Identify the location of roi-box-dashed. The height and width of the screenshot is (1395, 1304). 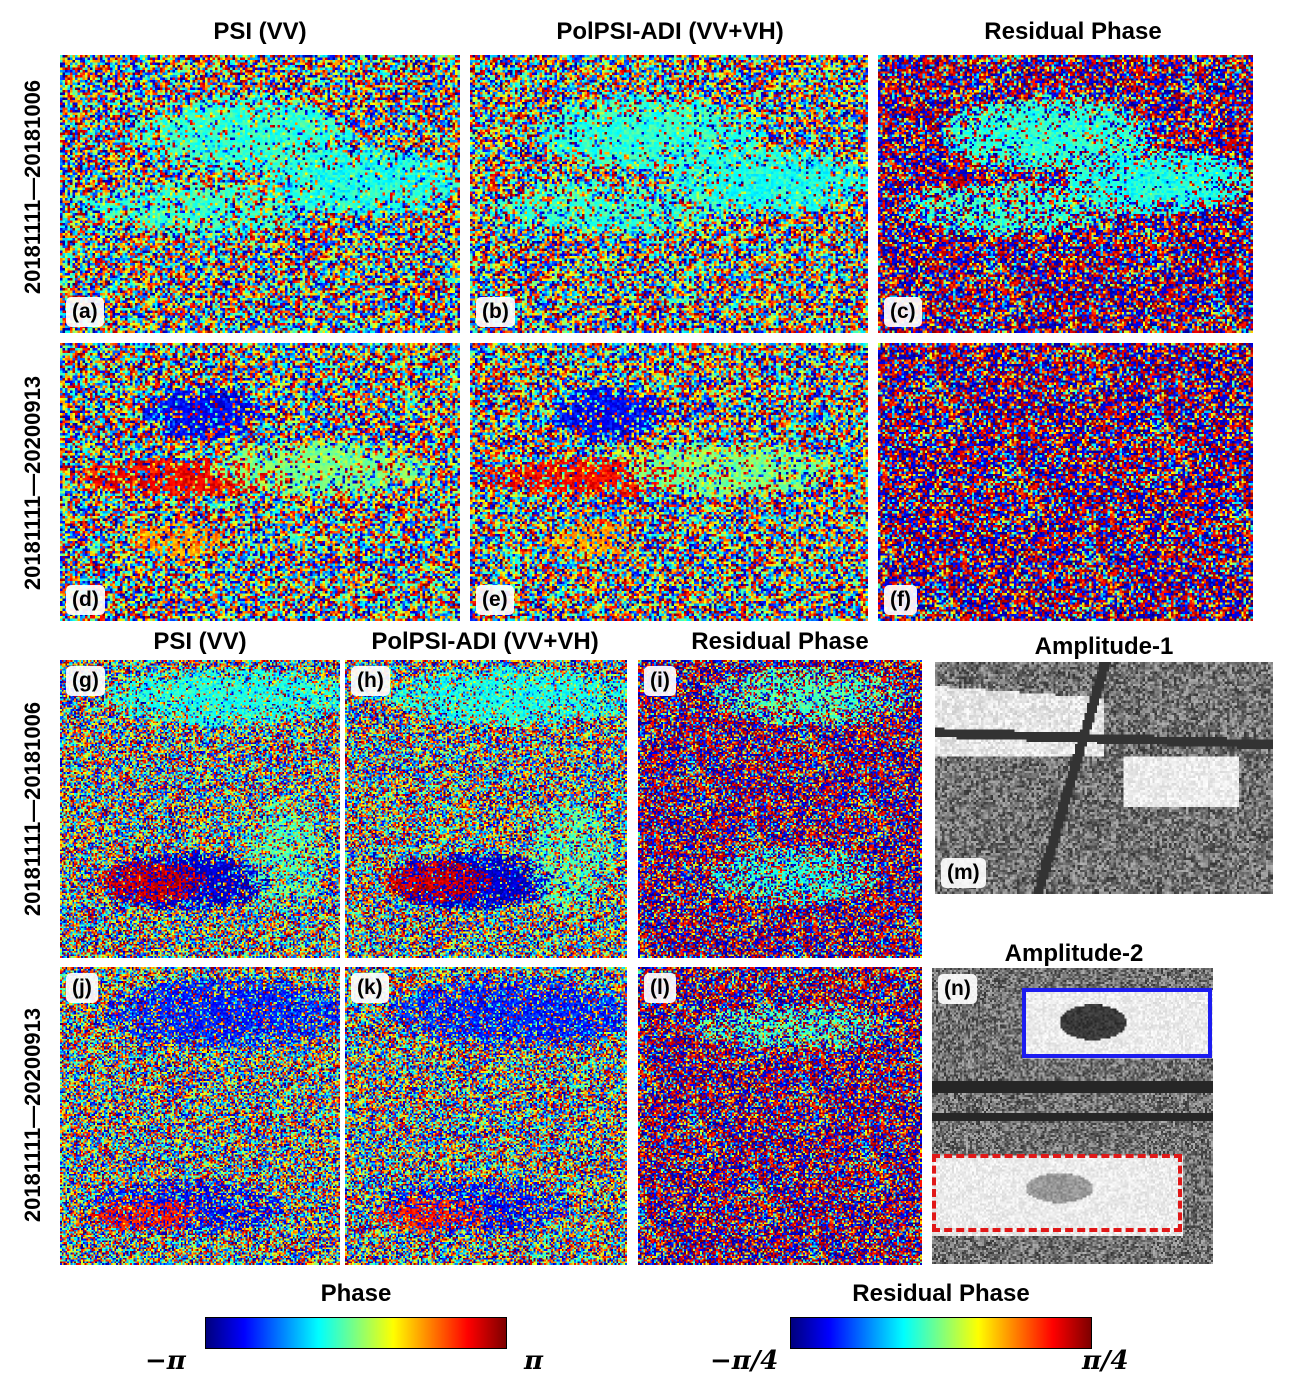
(1057, 1193).